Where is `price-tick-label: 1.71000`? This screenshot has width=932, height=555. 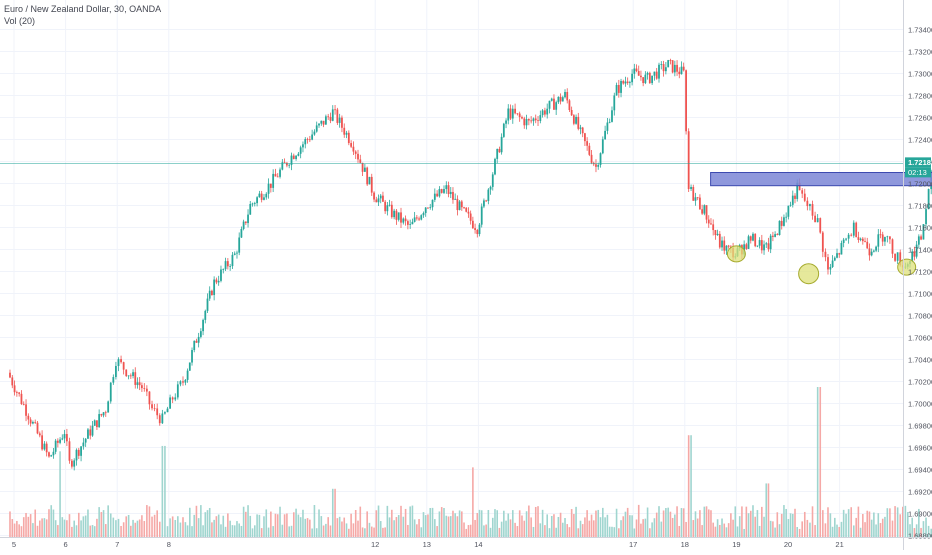
price-tick-label: 1.71000 is located at coordinates (920, 294).